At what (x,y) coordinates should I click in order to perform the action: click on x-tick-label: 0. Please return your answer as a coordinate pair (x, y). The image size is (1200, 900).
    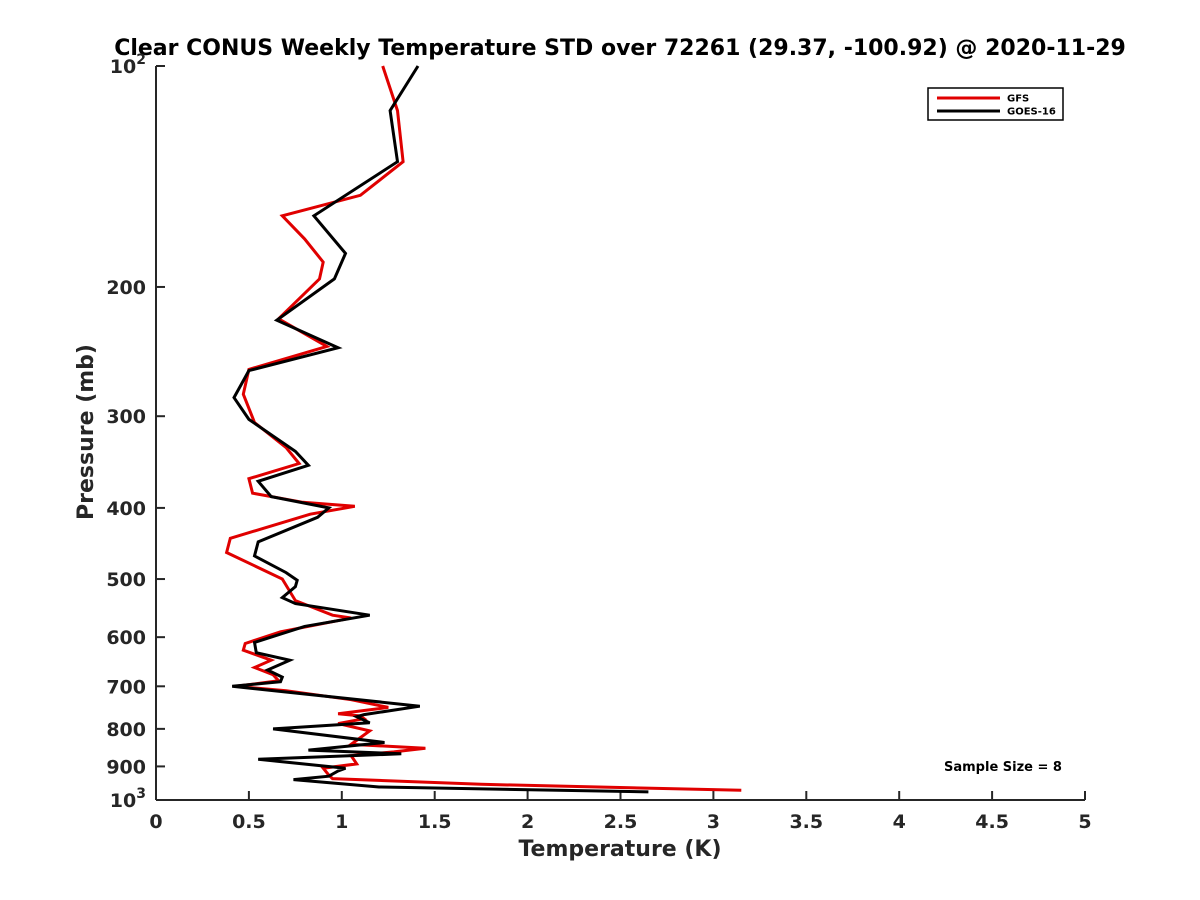
    Looking at the image, I should click on (155, 822).